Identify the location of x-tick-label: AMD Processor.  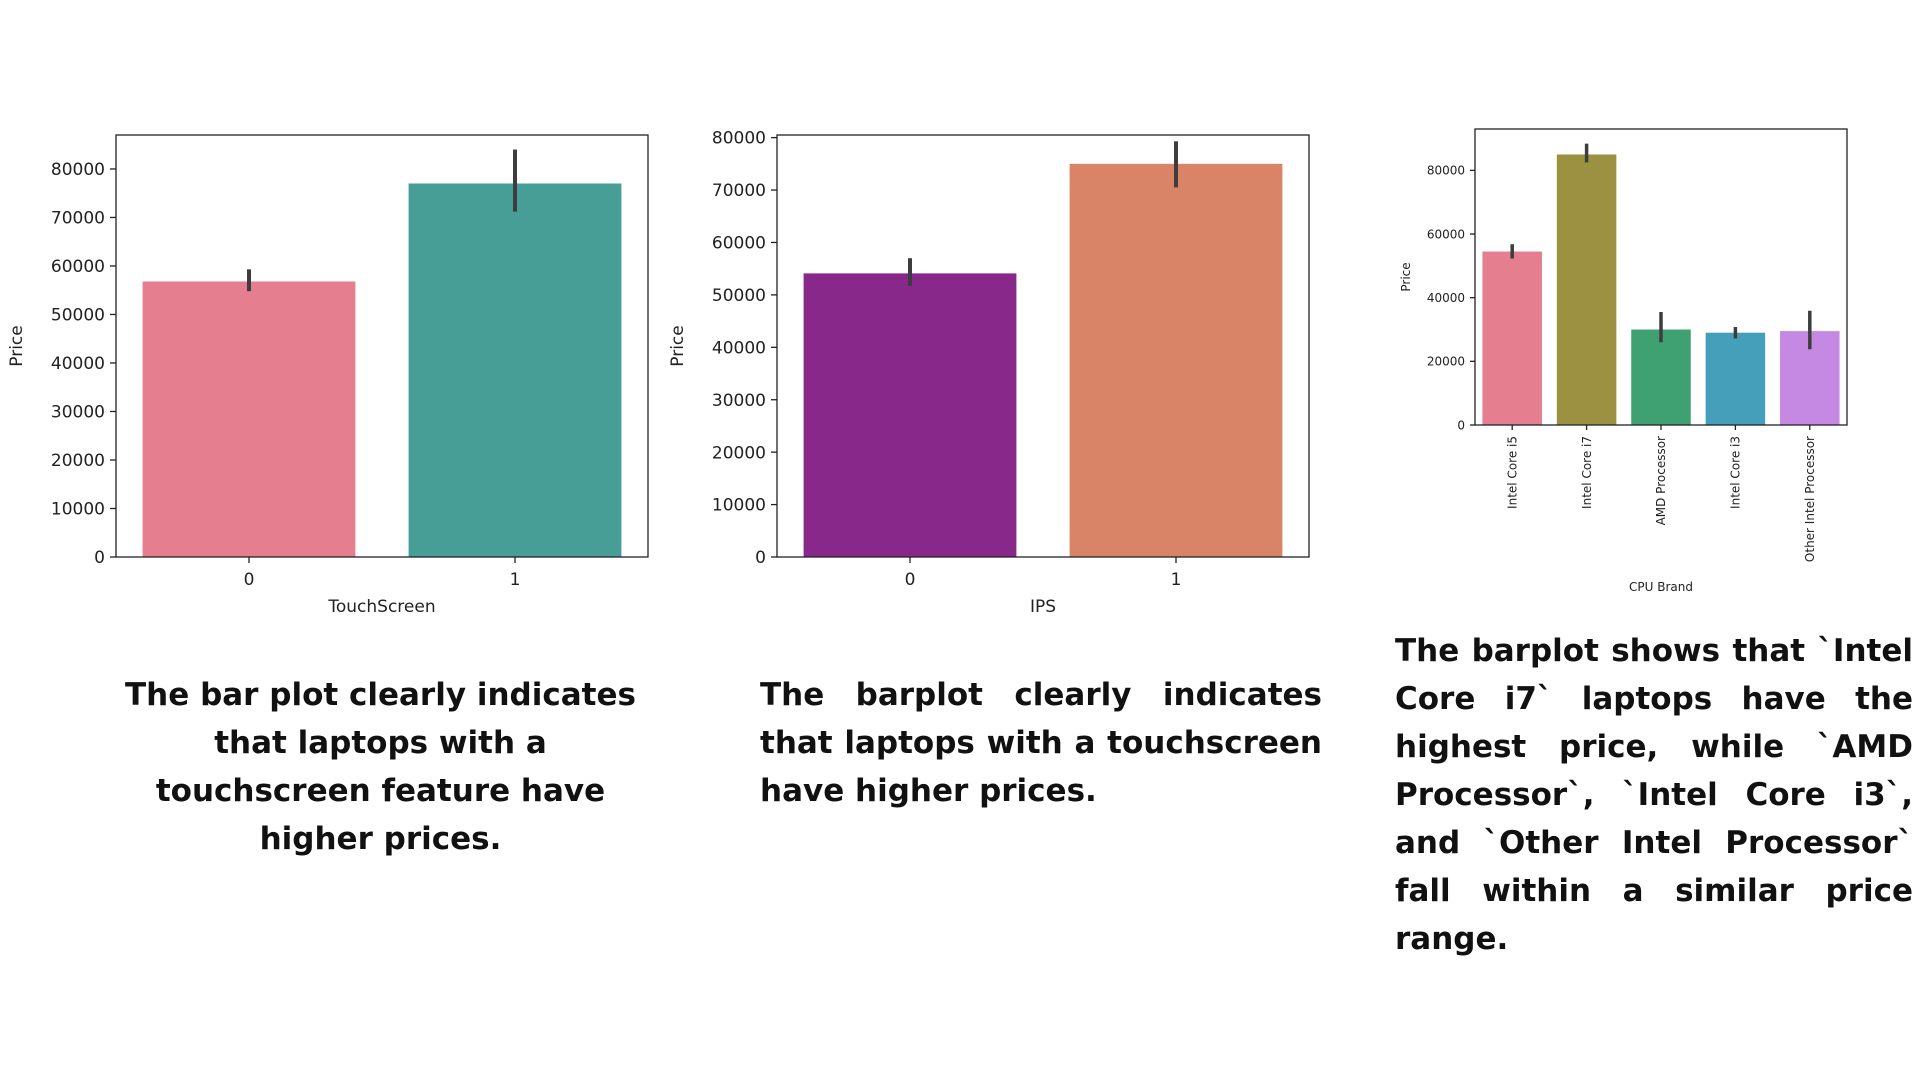
(1661, 480).